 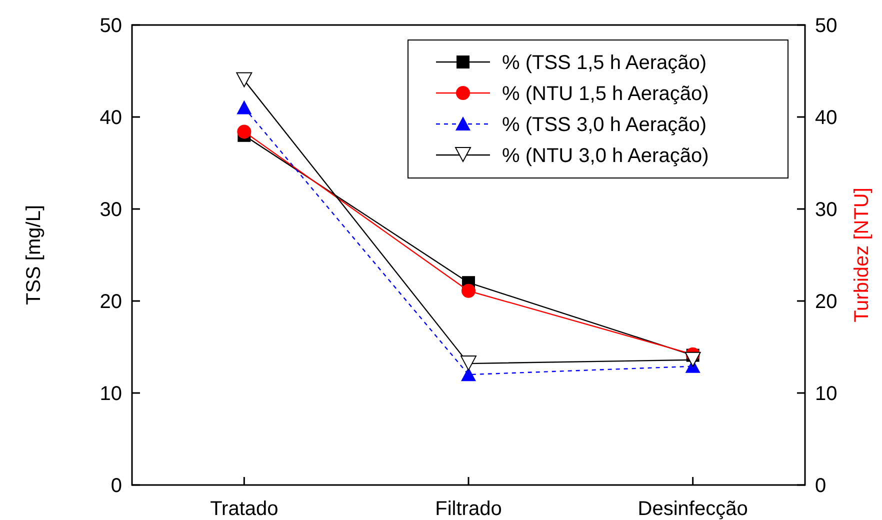 I want to click on legend-label: % (NTU 3,0 h Aeração), so click(x=605, y=156).